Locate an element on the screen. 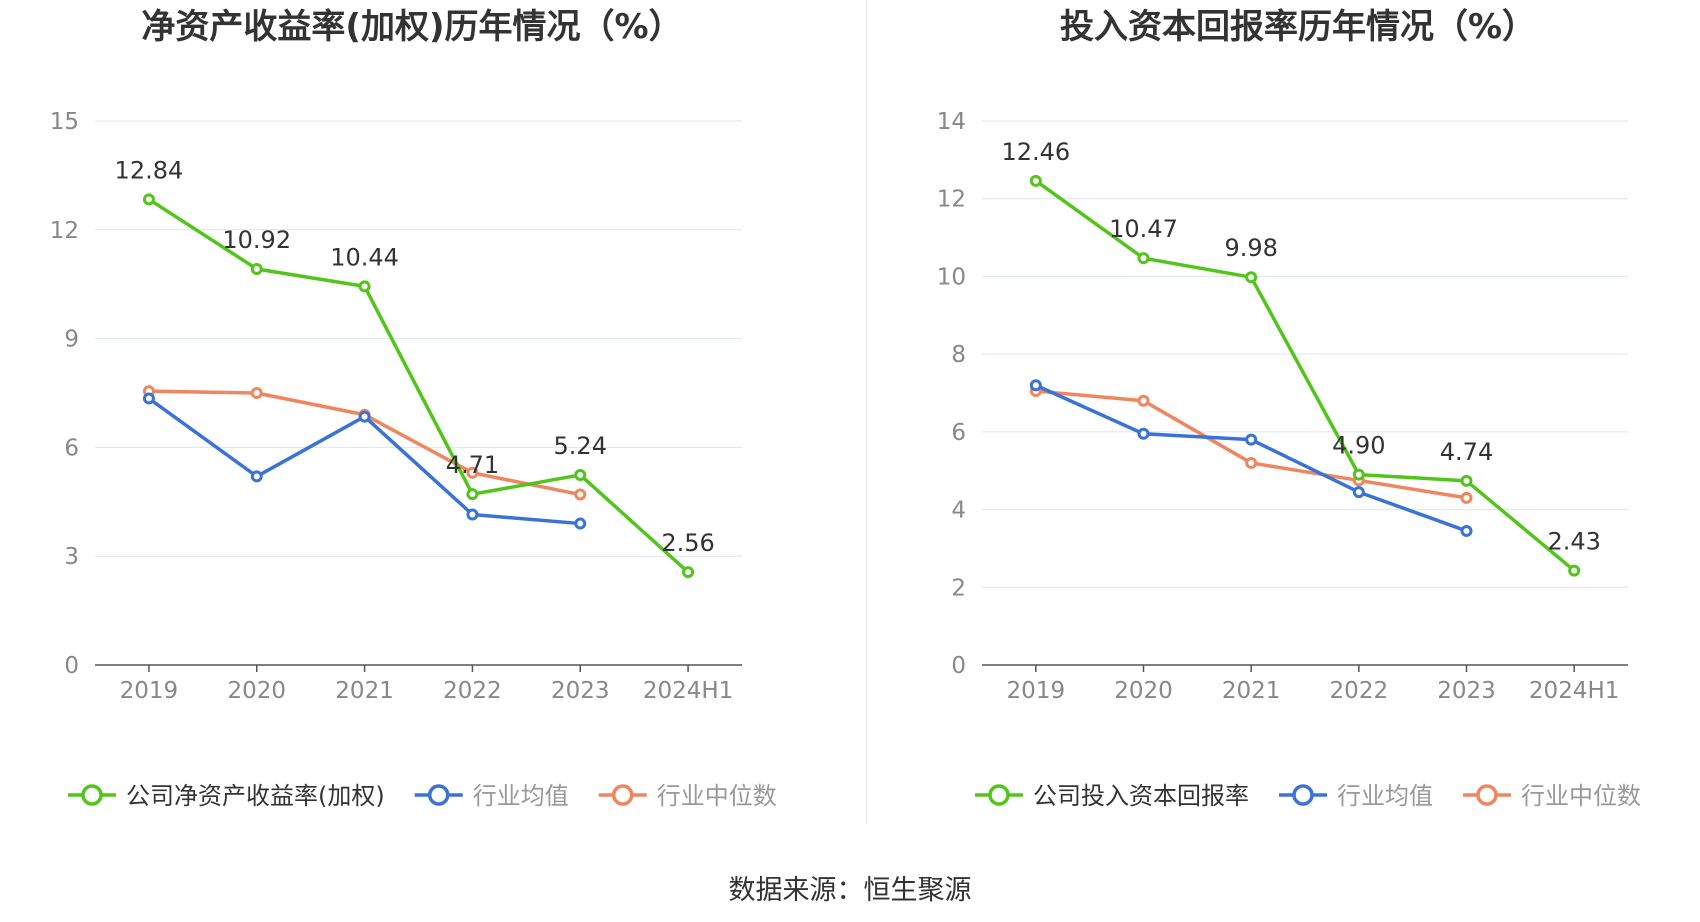  legend-item-1: 公司净资产收益率(加权) is located at coordinates (226, 796).